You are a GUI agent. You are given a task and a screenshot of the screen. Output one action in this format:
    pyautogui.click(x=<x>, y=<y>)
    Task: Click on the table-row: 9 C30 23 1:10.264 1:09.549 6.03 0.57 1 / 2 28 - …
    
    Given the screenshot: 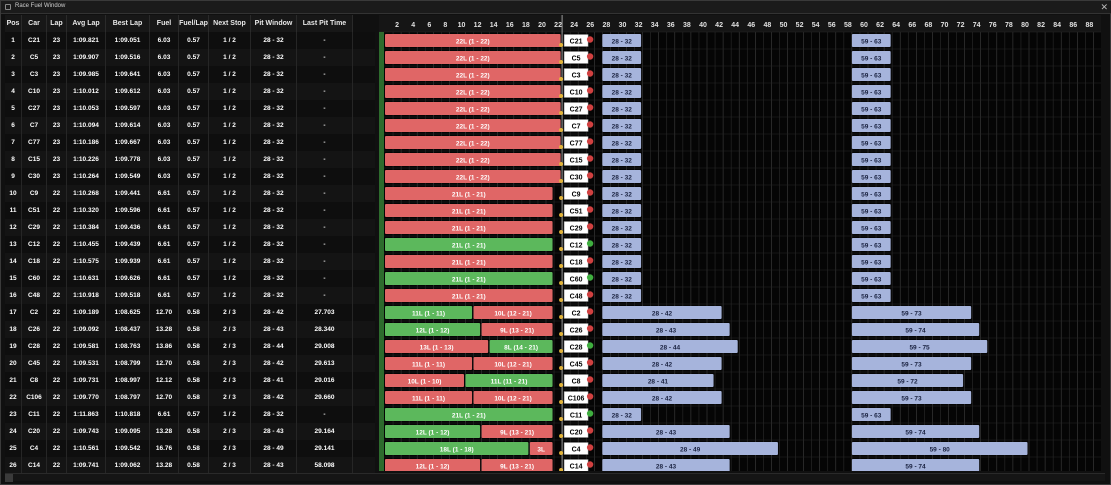 What is the action you would take?
    pyautogui.click(x=190, y=176)
    